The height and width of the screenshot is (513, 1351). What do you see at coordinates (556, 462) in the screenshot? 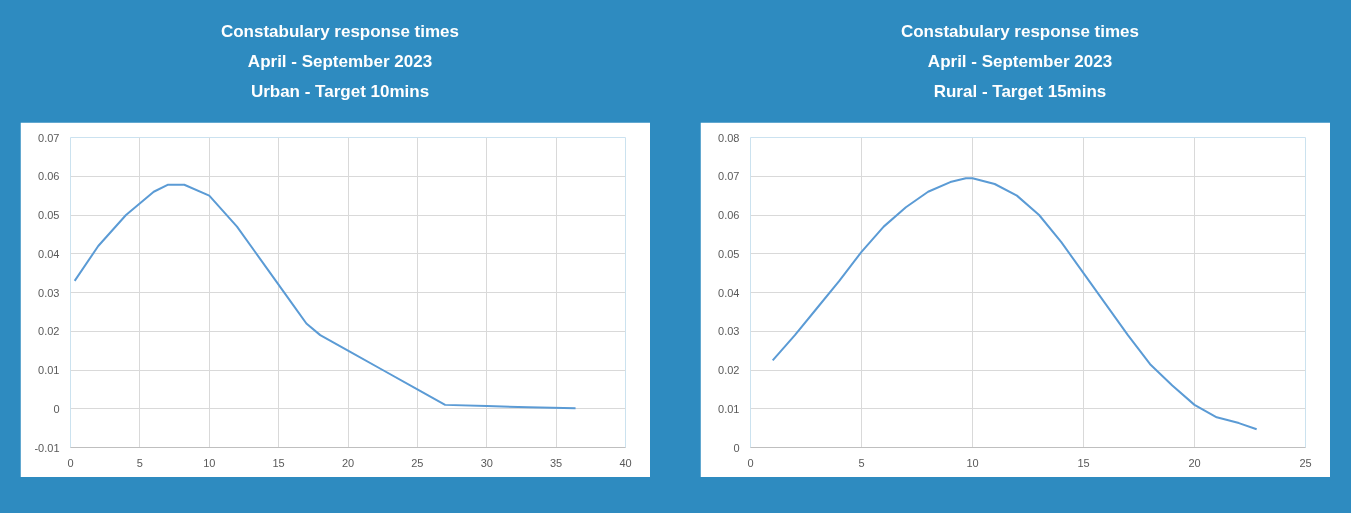
I see `x-tick-label: 35` at bounding box center [556, 462].